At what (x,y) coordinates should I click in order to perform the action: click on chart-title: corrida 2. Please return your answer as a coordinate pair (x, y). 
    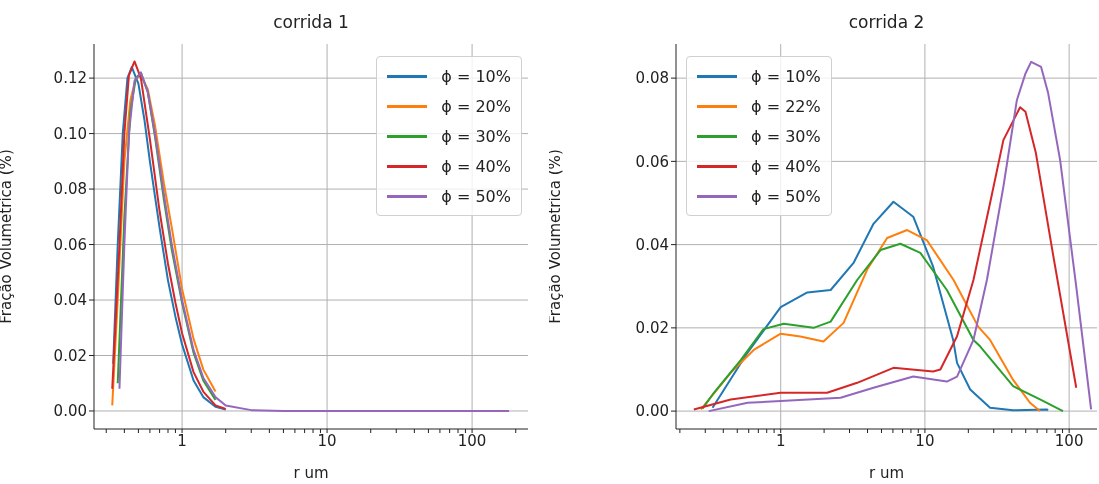
    Looking at the image, I should click on (886, 22).